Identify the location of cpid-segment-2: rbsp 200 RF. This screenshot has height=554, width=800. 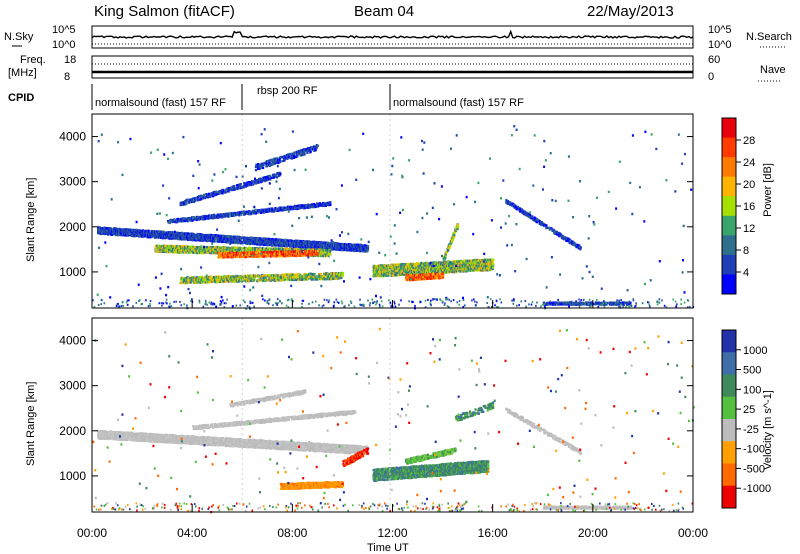
(287, 91).